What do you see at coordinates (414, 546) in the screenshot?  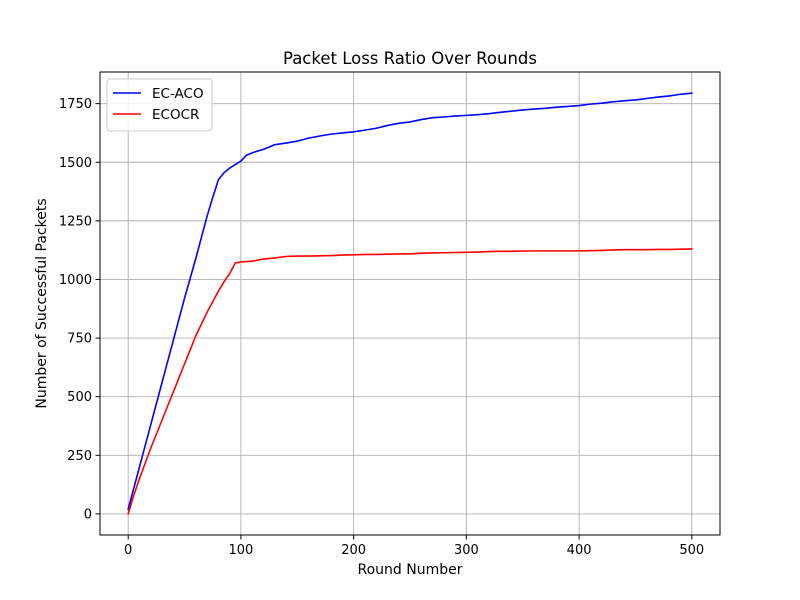 I see `x-axis: 0 100 200 300 400 500` at bounding box center [414, 546].